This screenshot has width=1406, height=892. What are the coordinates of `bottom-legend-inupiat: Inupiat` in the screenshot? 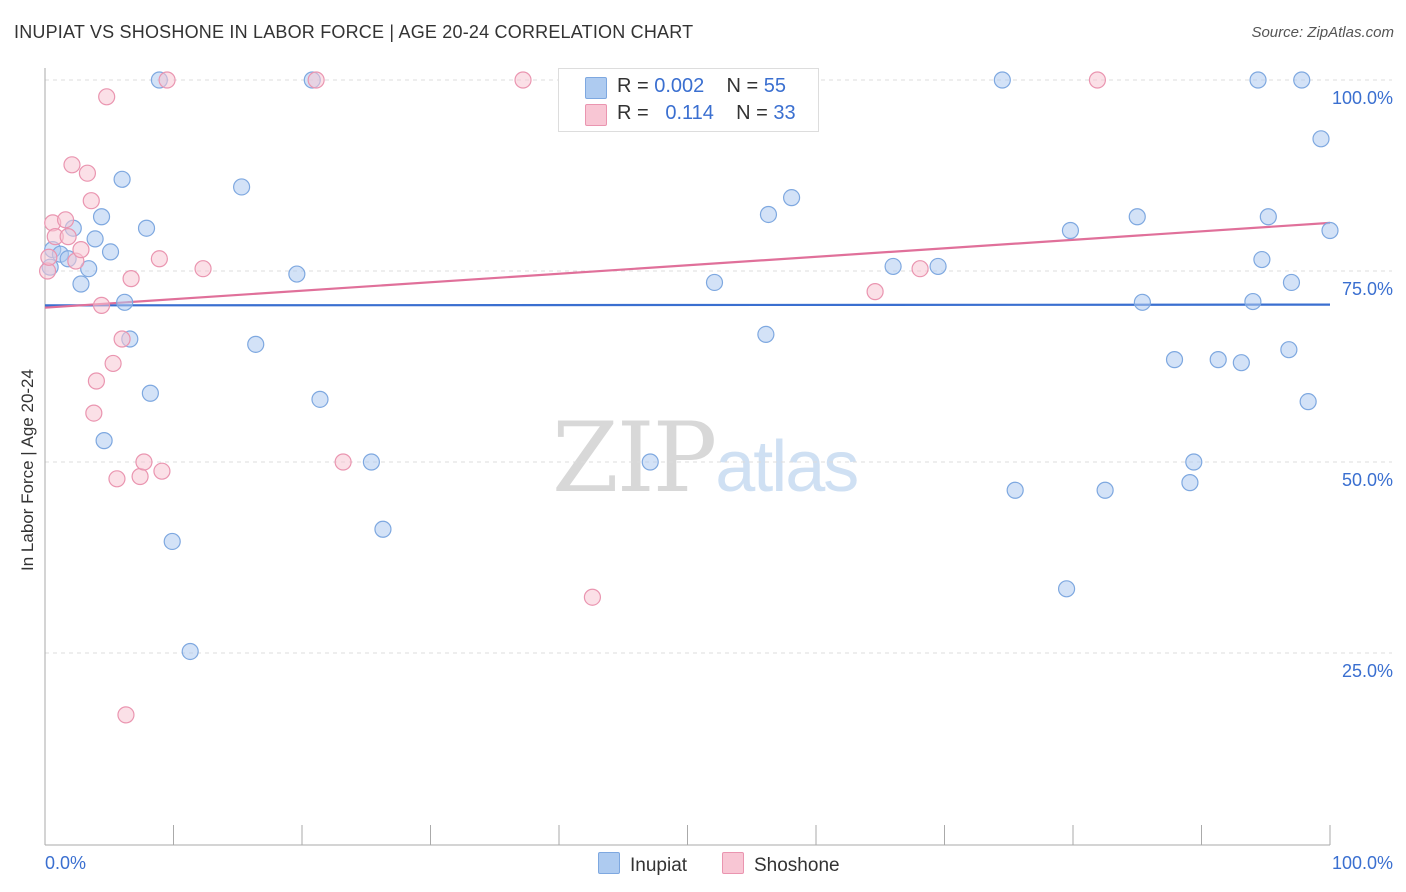 It's located at (642, 864).